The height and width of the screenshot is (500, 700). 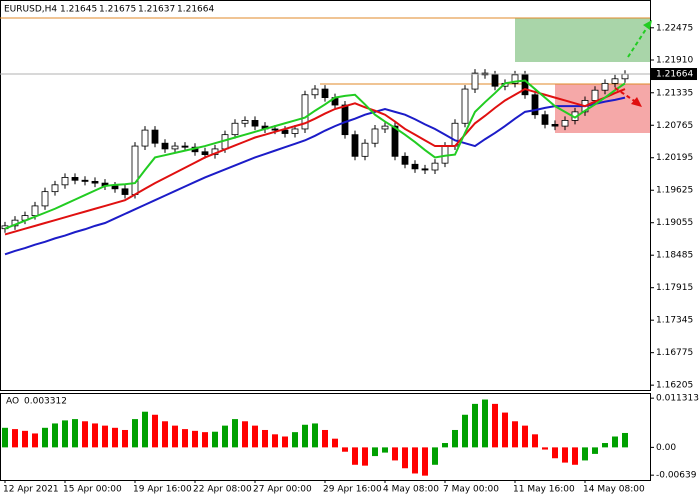 I want to click on y-tick-label: 1.17345, so click(x=674, y=321).